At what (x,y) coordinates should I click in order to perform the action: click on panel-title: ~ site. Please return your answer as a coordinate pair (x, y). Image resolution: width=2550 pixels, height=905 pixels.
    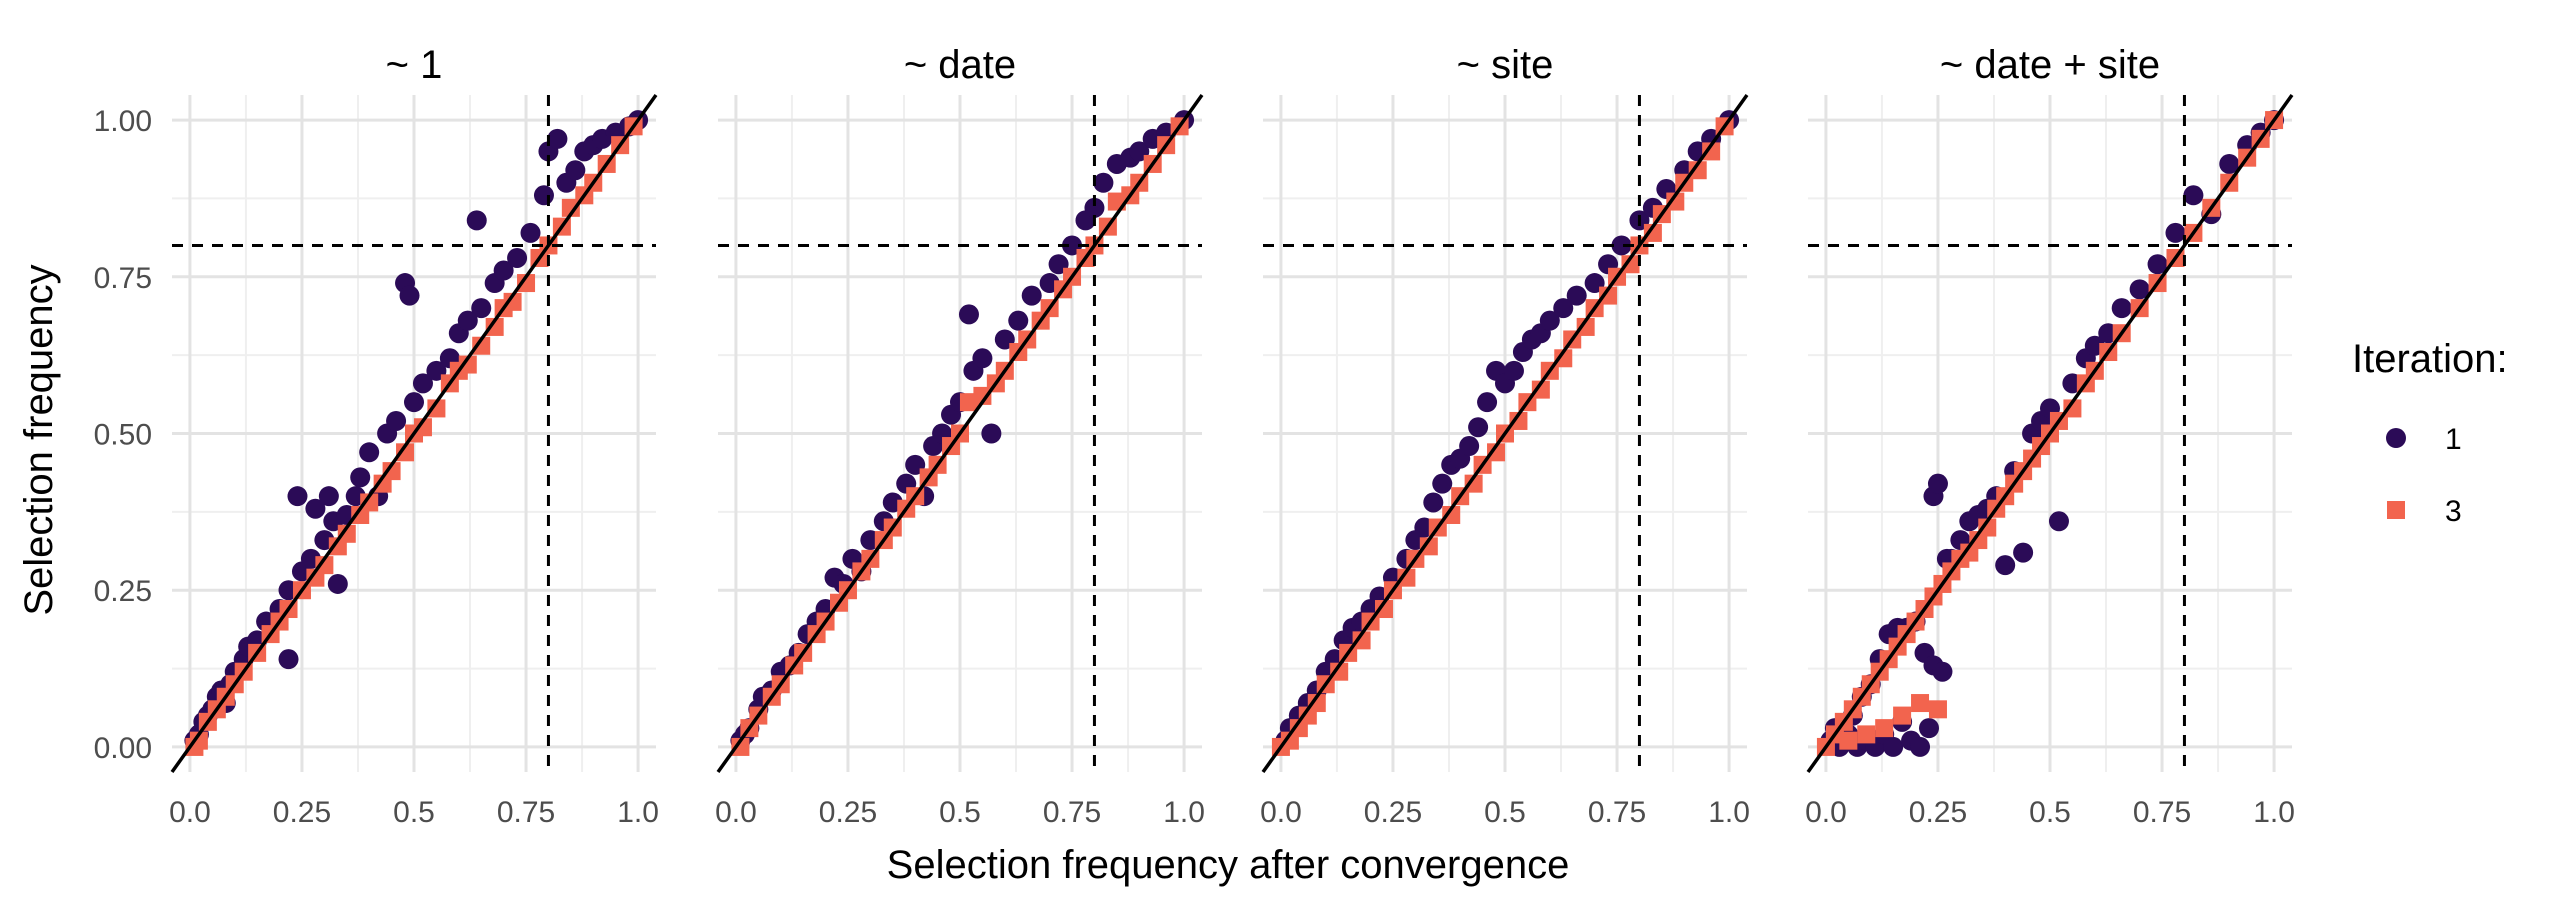
    Looking at the image, I should click on (1505, 65).